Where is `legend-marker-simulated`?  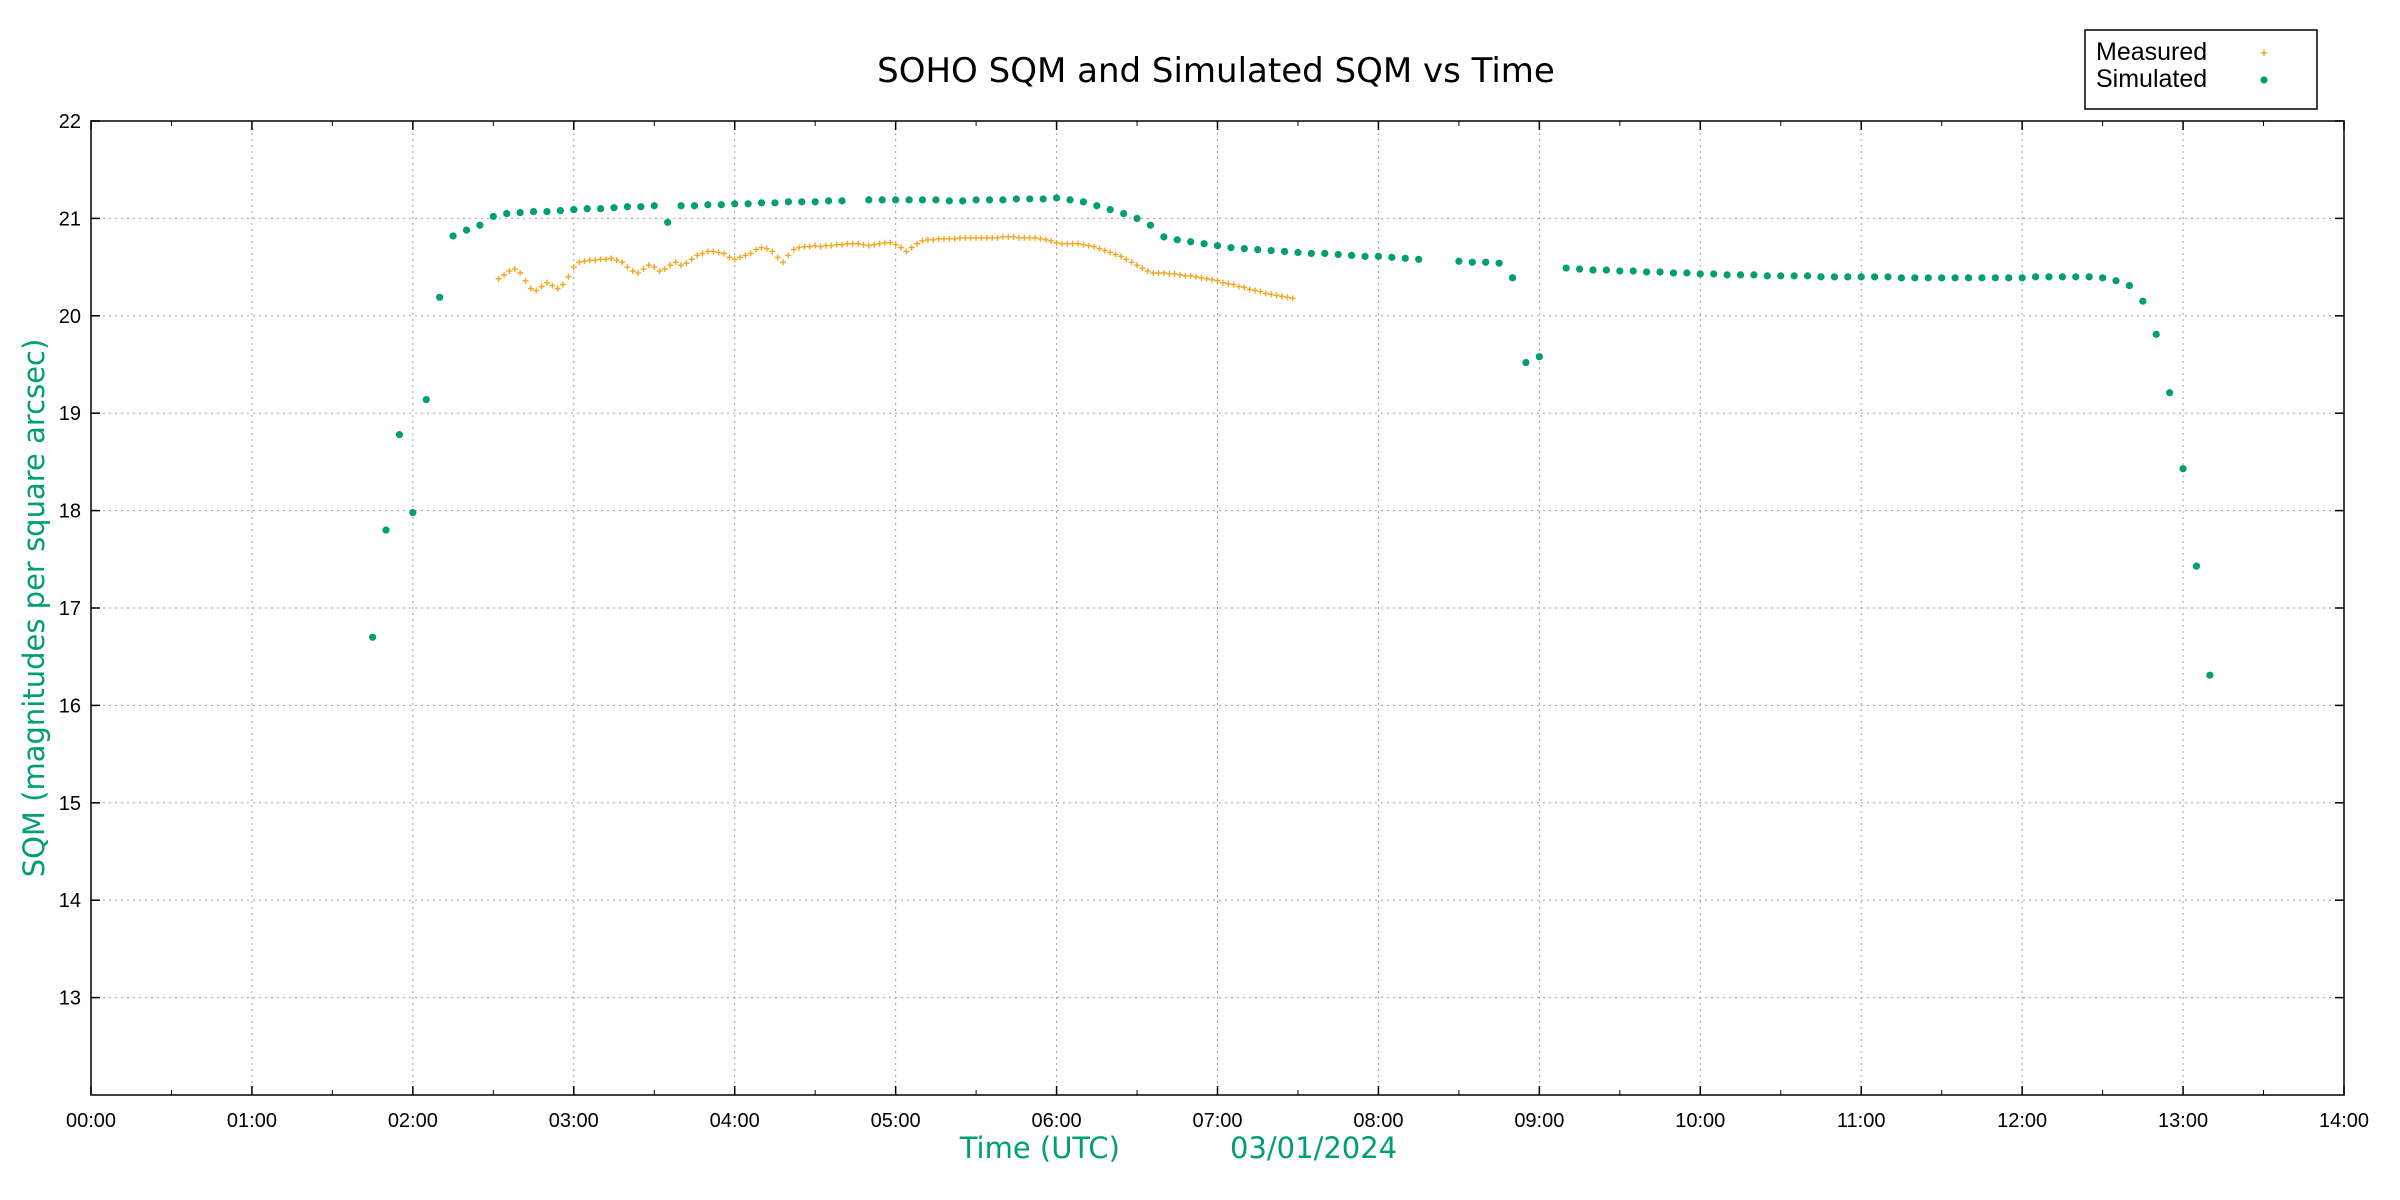
legend-marker-simulated is located at coordinates (2264, 80).